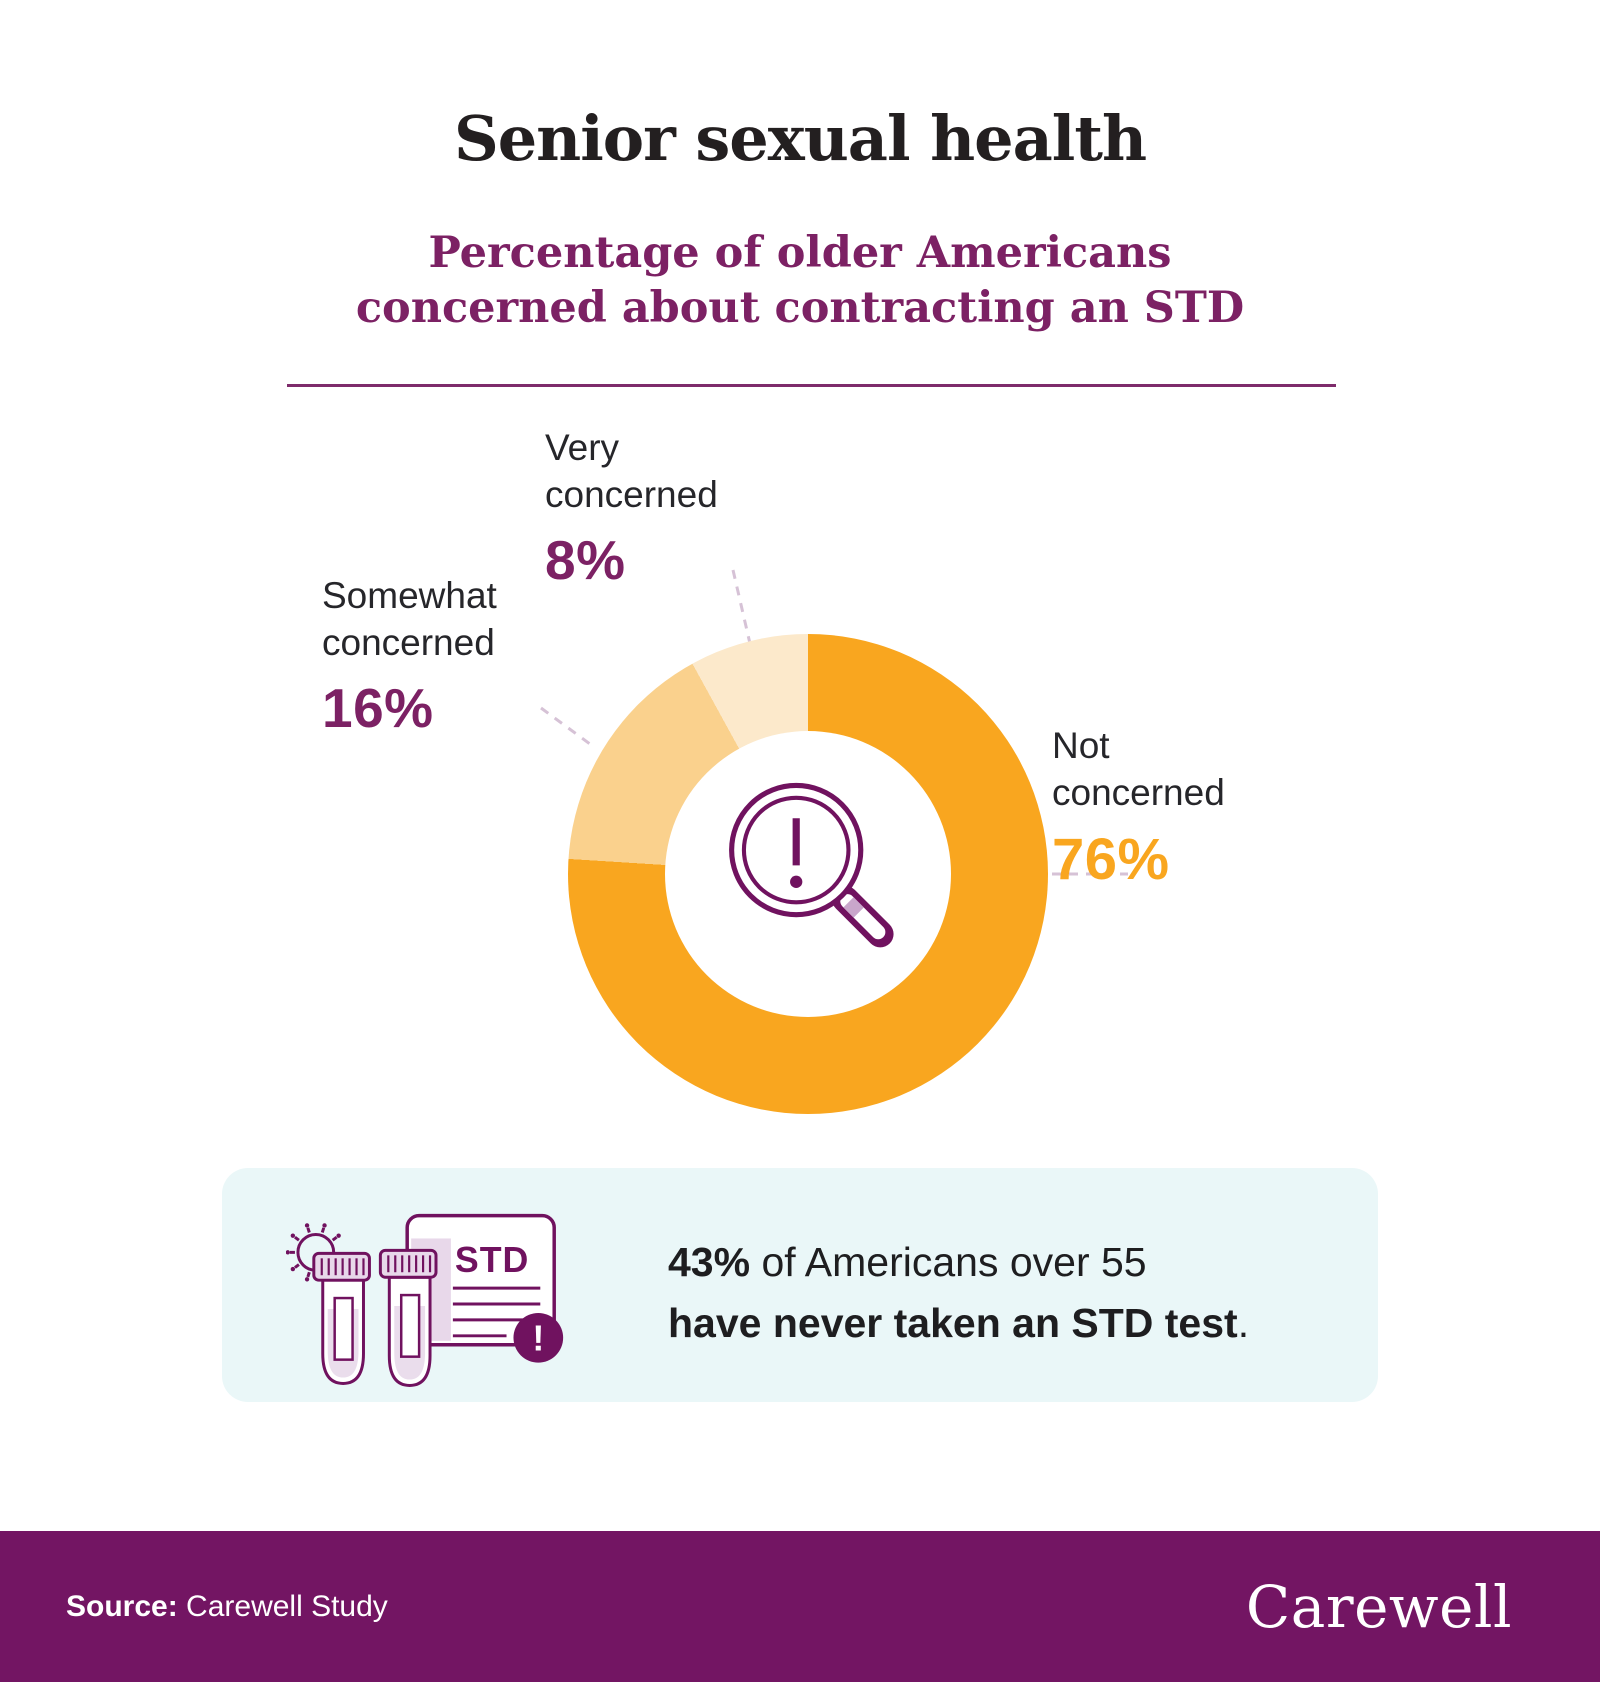 This screenshot has height=1682, width=1600. Describe the element at coordinates (492, 1260) in the screenshot. I see `std-document-label: STD` at that location.